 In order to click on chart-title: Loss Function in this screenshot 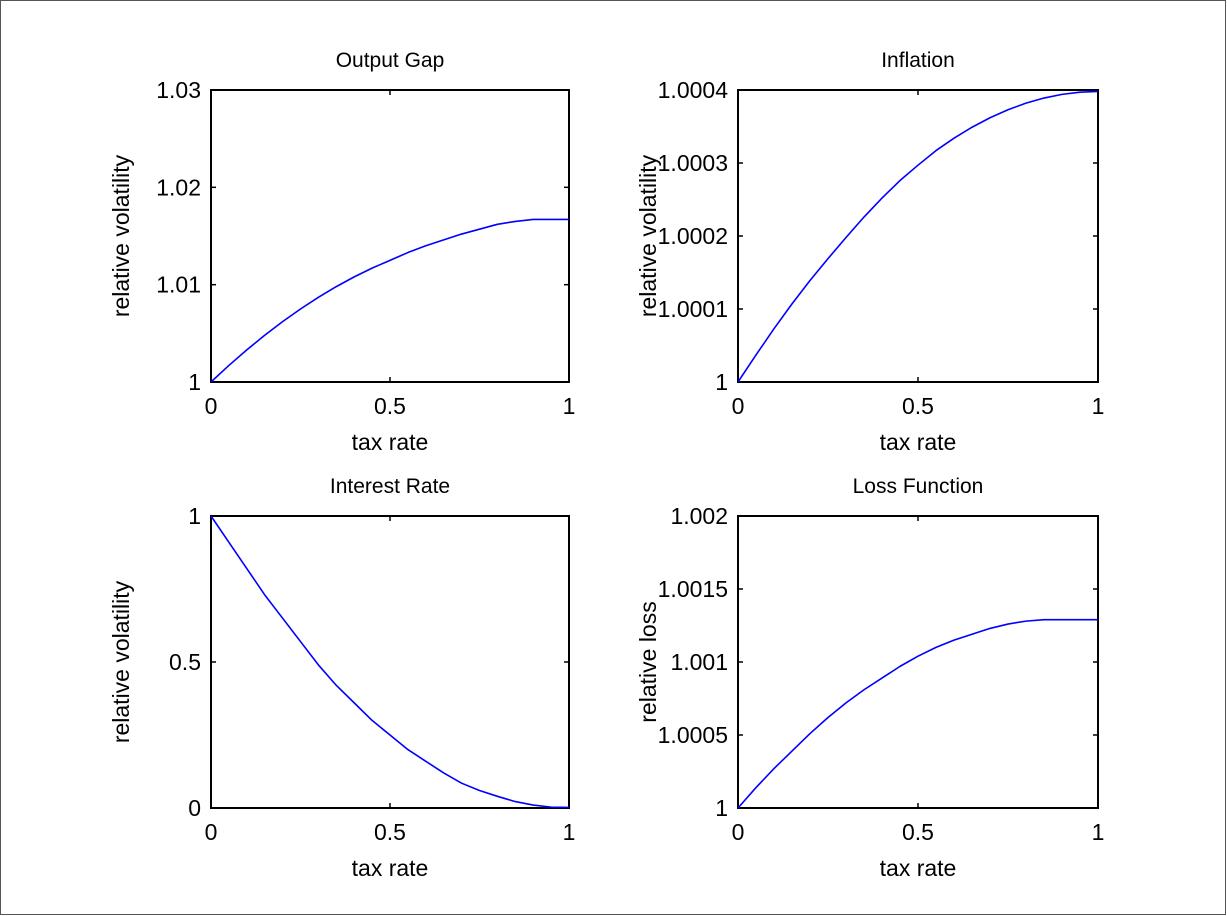, I will do `click(918, 486)`.